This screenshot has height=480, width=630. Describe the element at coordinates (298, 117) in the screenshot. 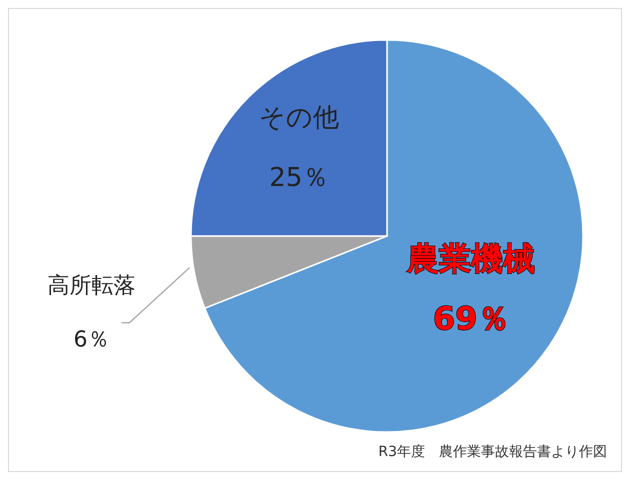

I see `slice-label: その他` at that location.